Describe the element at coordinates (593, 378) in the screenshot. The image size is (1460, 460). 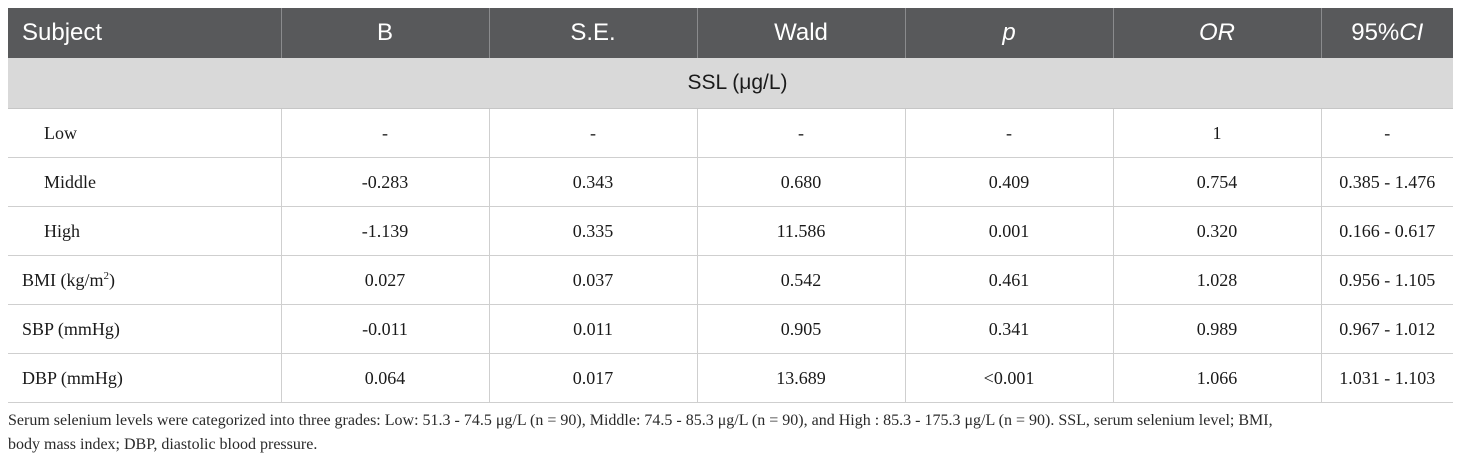
I see `cell-se: 0.017` at that location.